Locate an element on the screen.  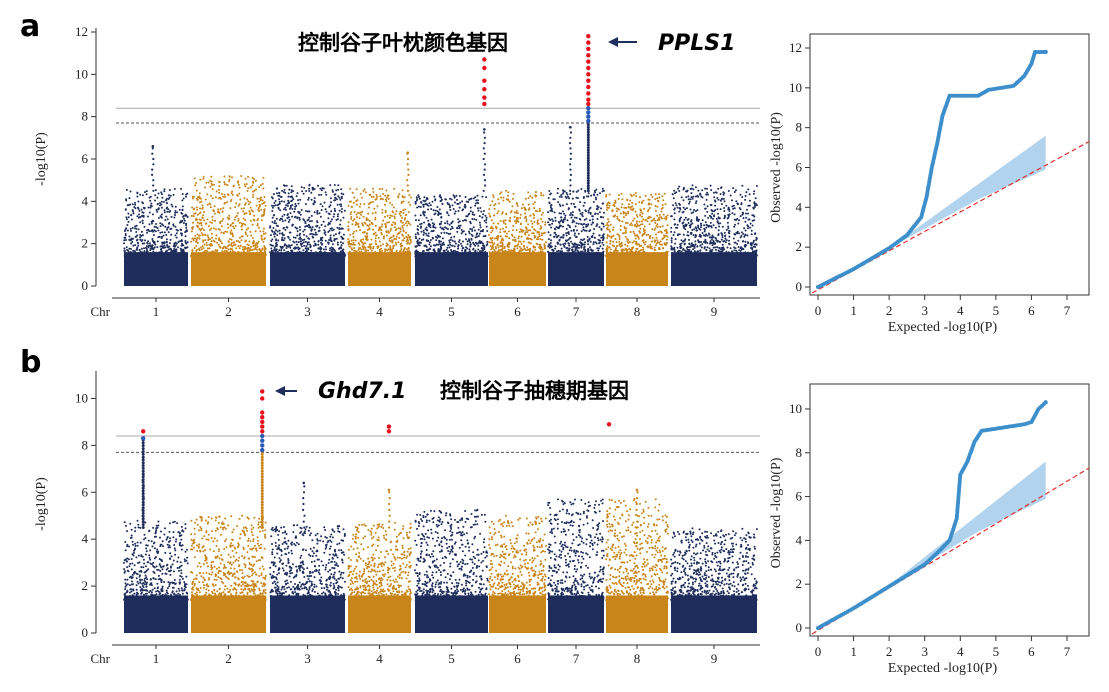
panel-label-b: b is located at coordinates (30, 362).